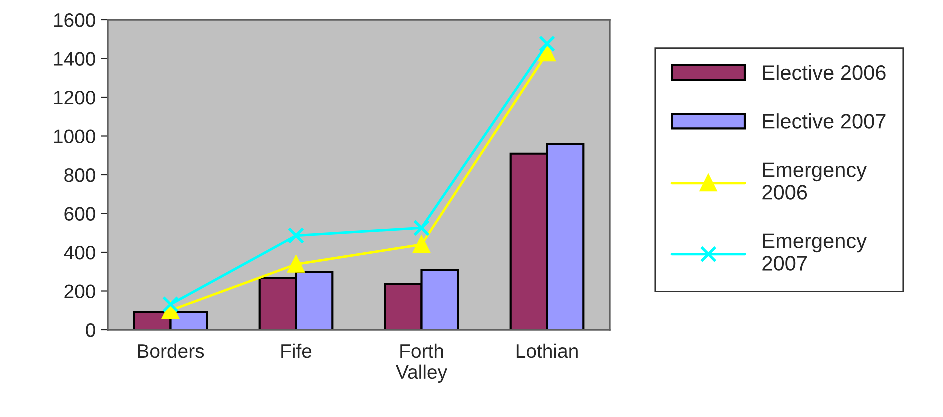 Image resolution: width=943 pixels, height=417 pixels. What do you see at coordinates (75, 20) in the screenshot?
I see `y-tick-label: 1600` at bounding box center [75, 20].